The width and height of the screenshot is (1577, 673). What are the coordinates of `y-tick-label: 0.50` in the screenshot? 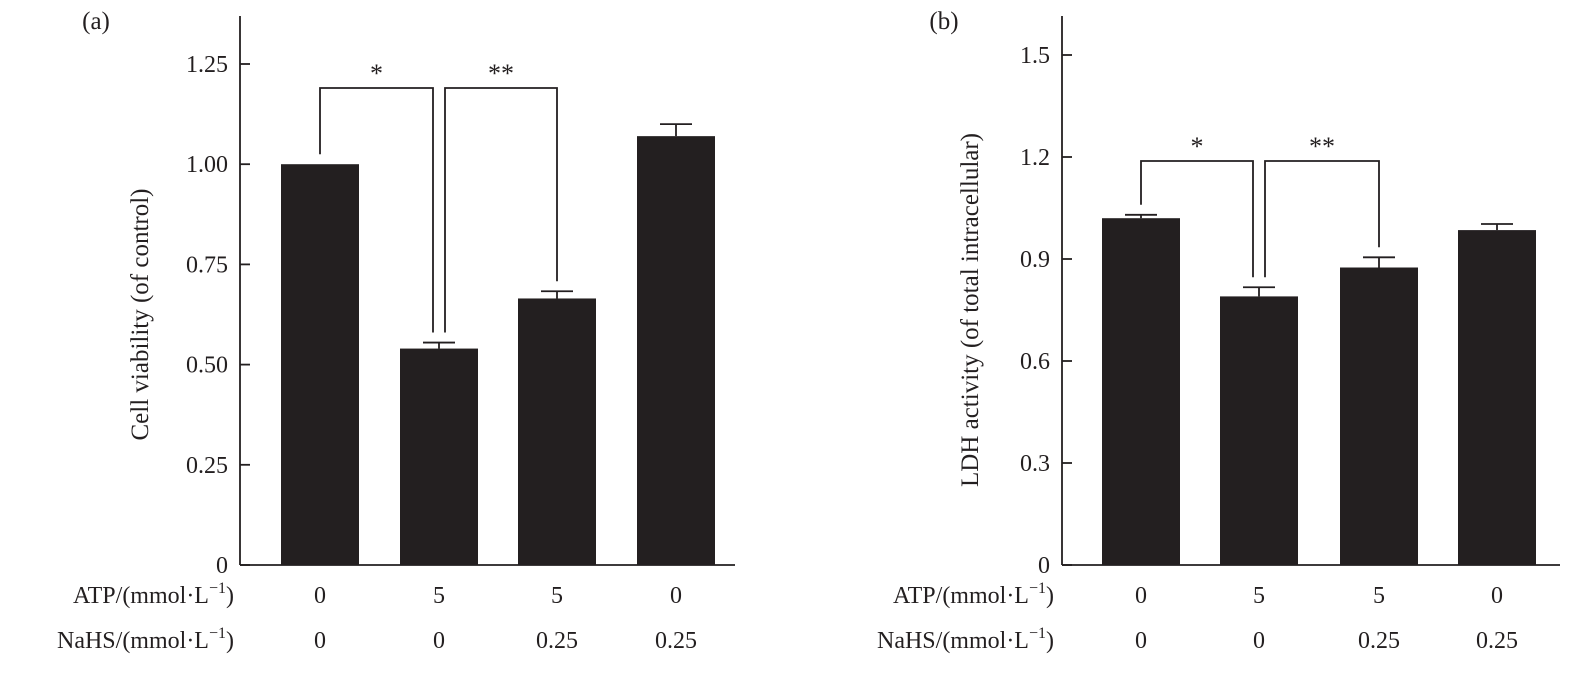 It's located at (207, 366).